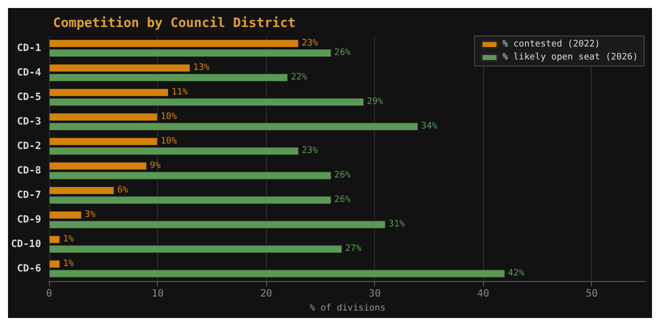 The image size is (660, 326). Describe the element at coordinates (156, 166) in the screenshot. I see `data-label: 9%` at that location.